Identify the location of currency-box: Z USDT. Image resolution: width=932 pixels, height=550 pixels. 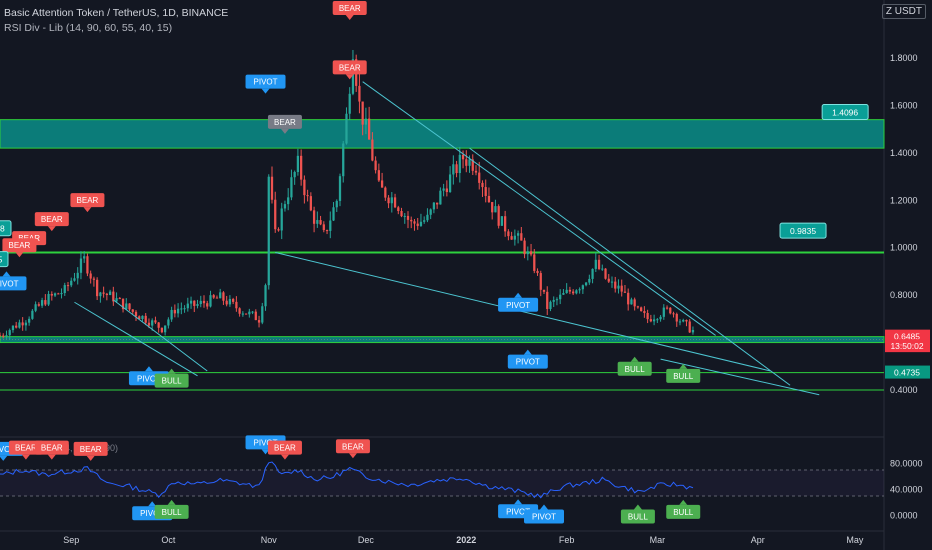
(903, 11).